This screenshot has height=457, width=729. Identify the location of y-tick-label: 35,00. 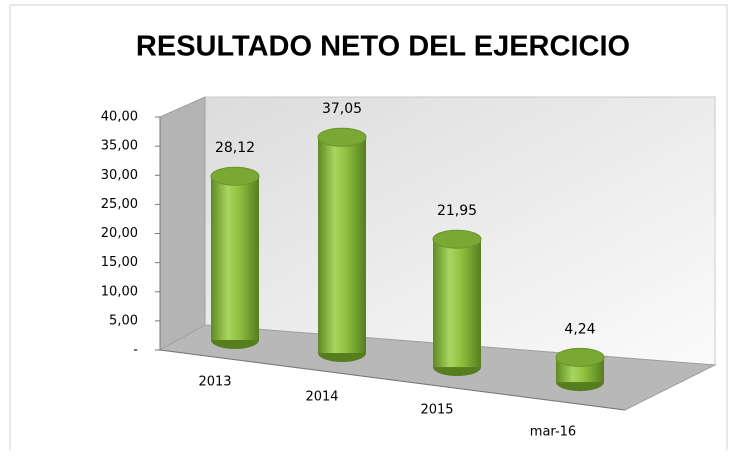
(119, 146).